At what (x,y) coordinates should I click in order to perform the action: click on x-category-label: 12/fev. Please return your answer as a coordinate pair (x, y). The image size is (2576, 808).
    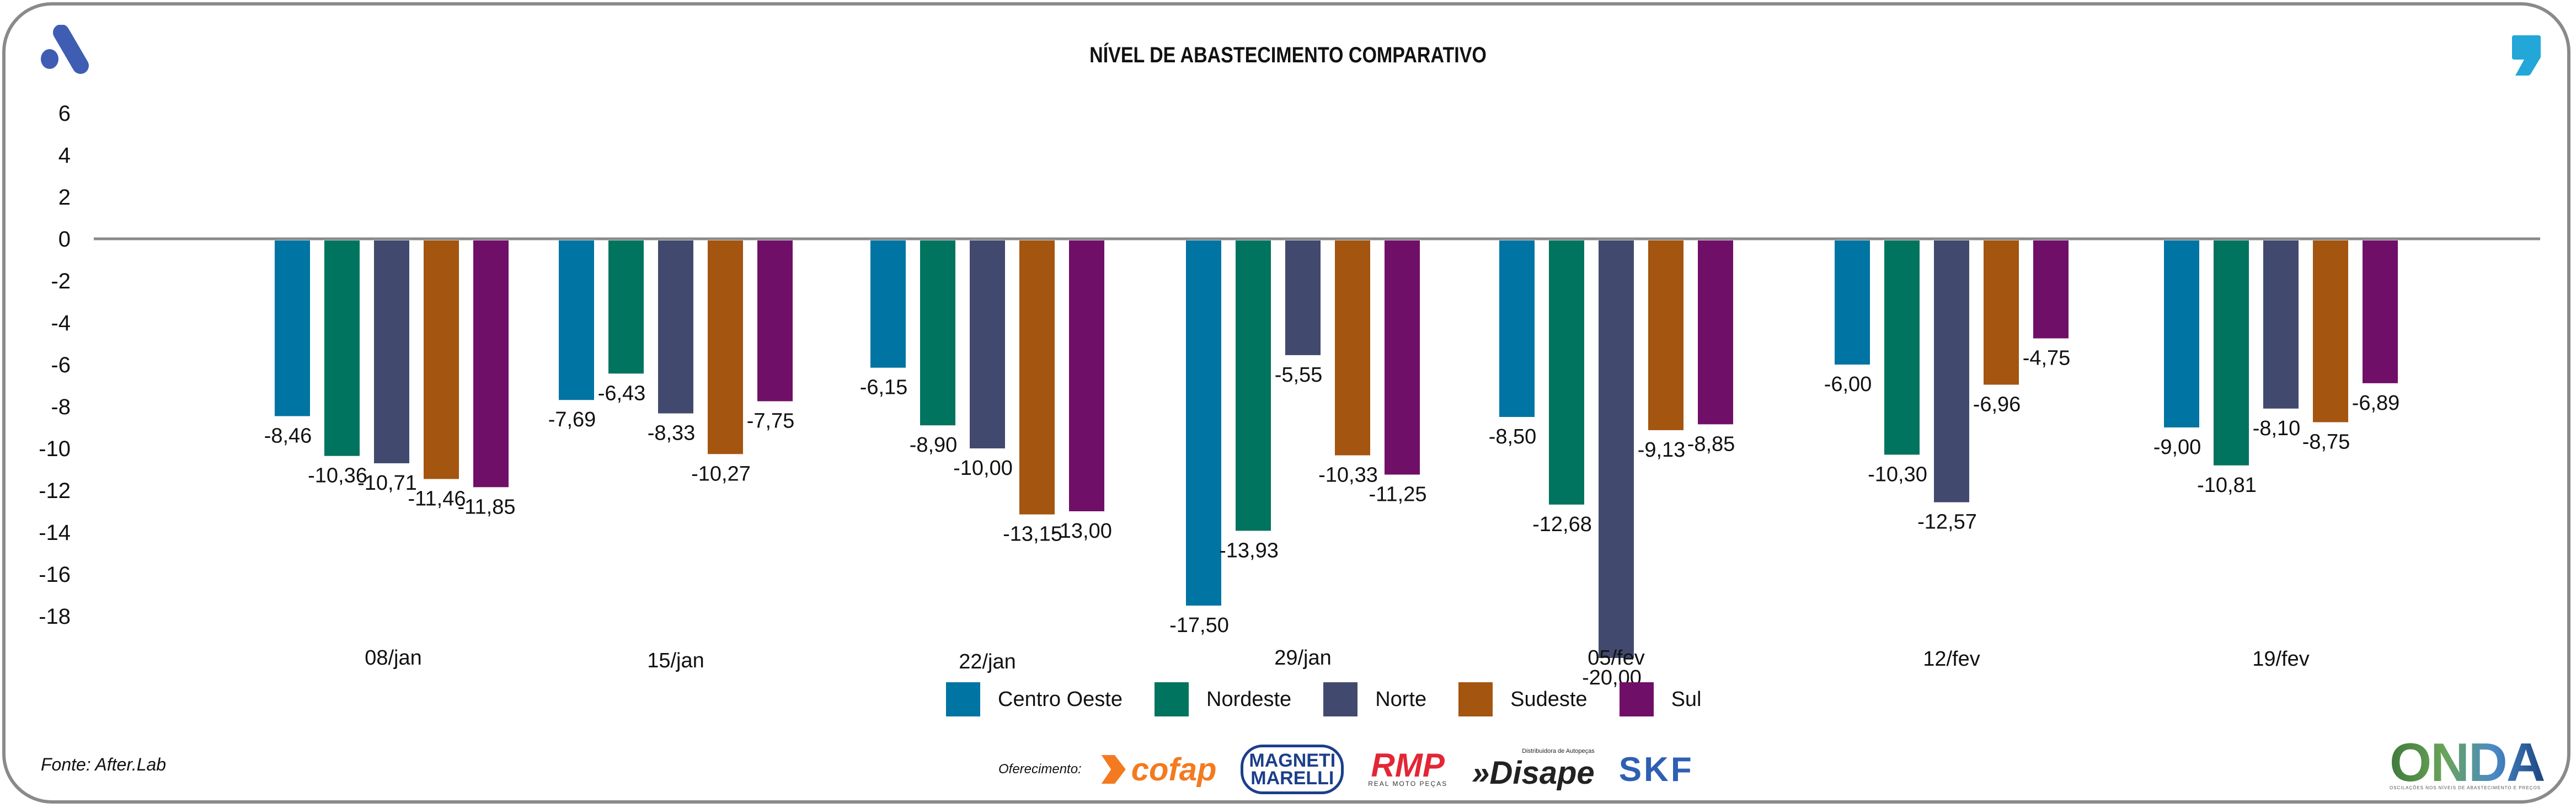
    Looking at the image, I should click on (1951, 659).